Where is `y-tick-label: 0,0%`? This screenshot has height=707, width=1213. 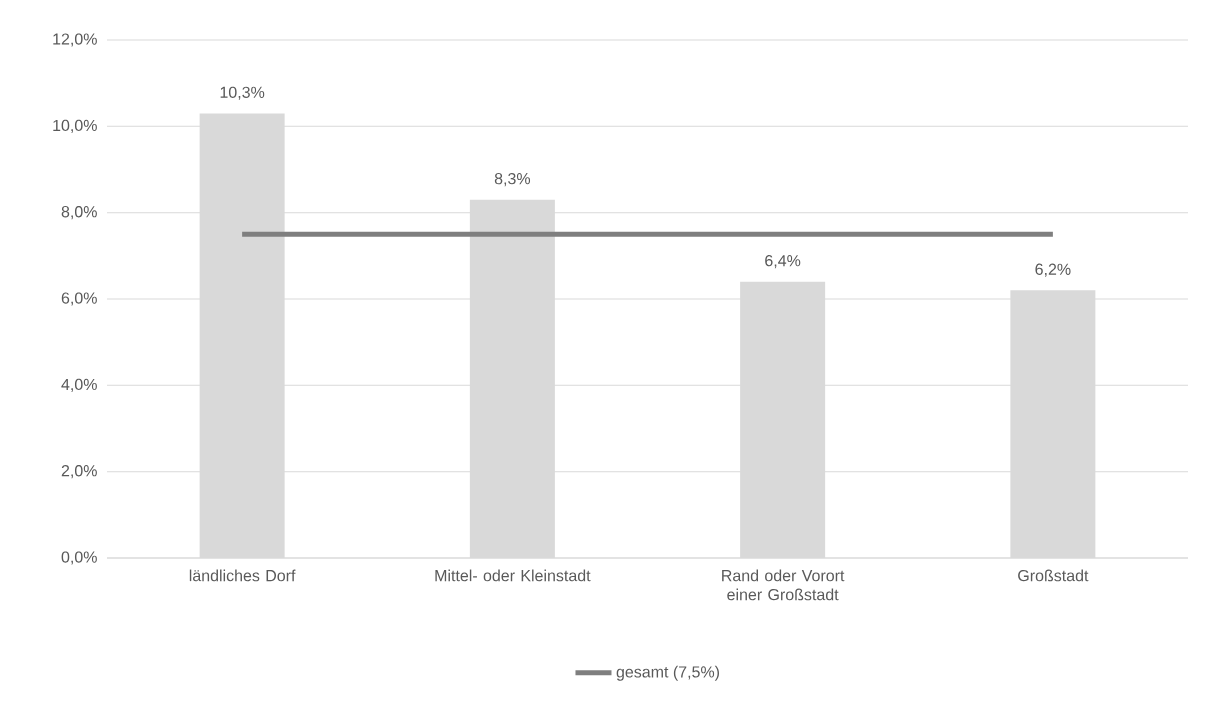 y-tick-label: 0,0% is located at coordinates (79, 558).